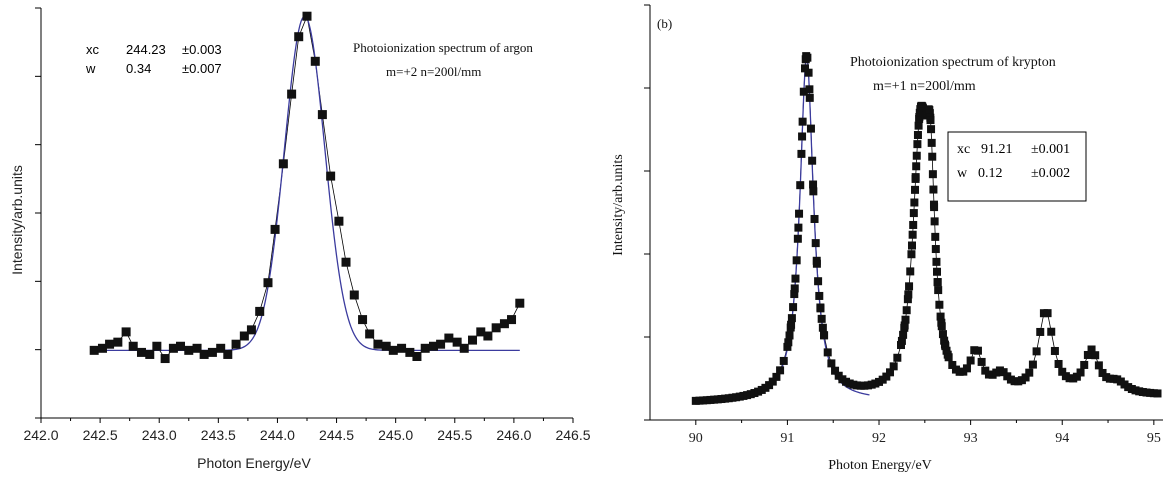  I want to click on x-tick-label: 94, so click(1062, 438).